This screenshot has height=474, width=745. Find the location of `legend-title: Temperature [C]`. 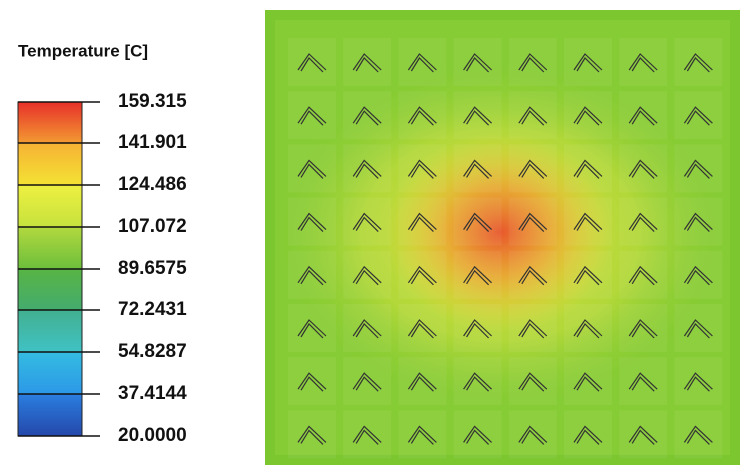

legend-title: Temperature [C] is located at coordinates (83, 50).